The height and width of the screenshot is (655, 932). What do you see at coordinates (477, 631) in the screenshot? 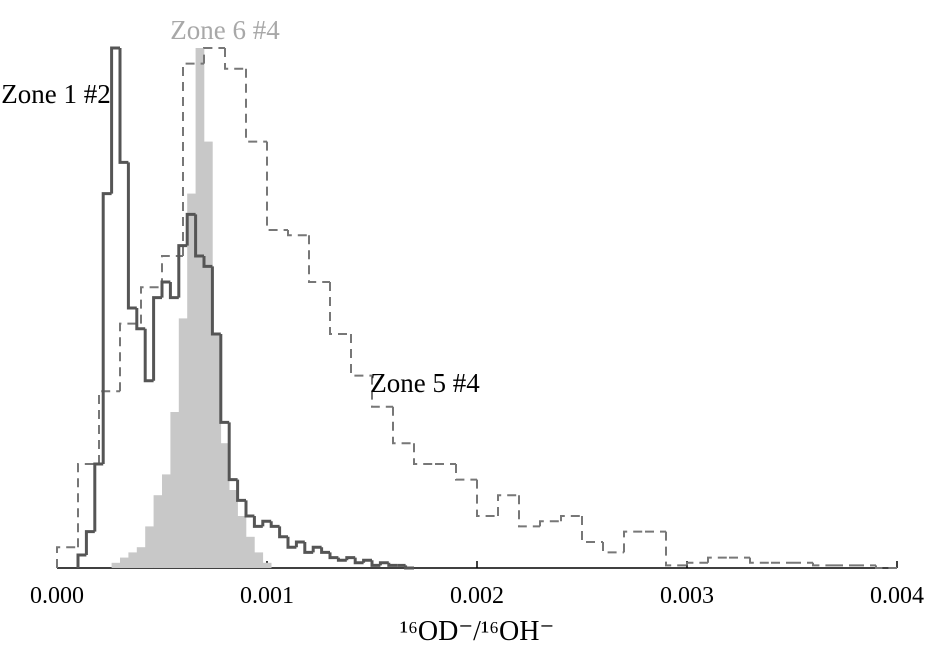
I see `x-axis-label: ¹⁶OD⁻/¹⁶OH⁻` at bounding box center [477, 631].